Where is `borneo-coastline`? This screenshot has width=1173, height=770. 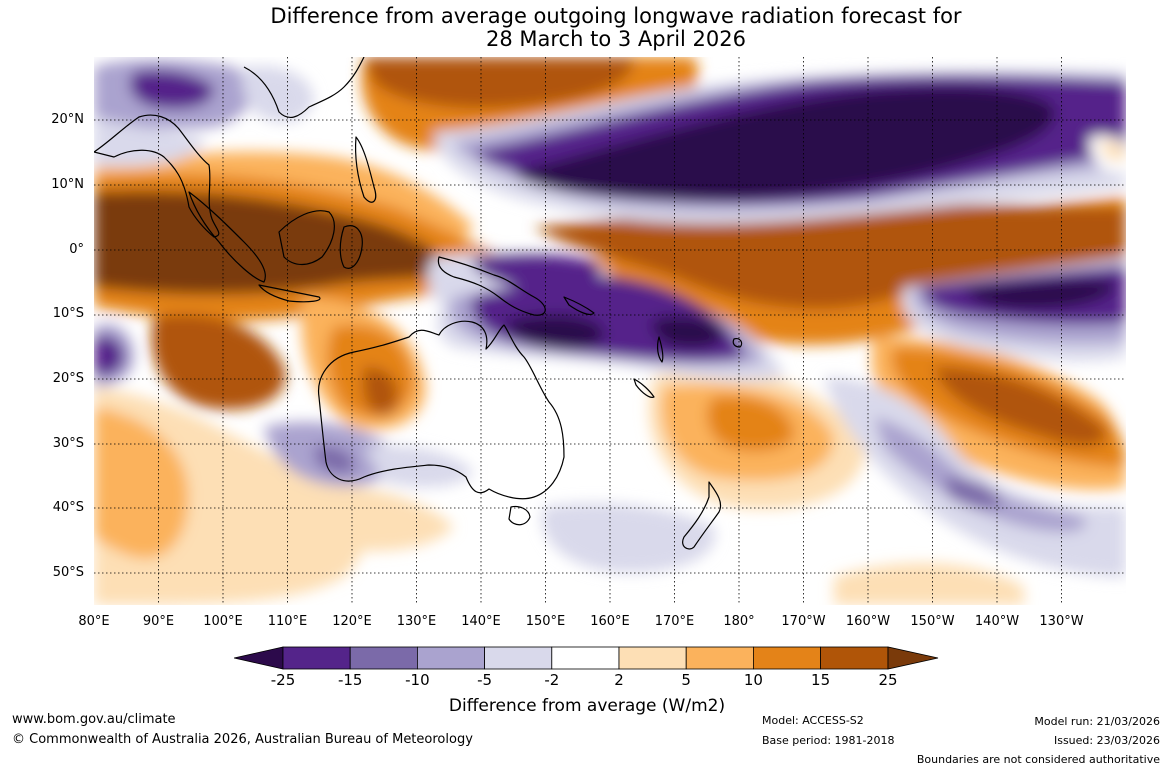 borneo-coastline is located at coordinates (306, 238).